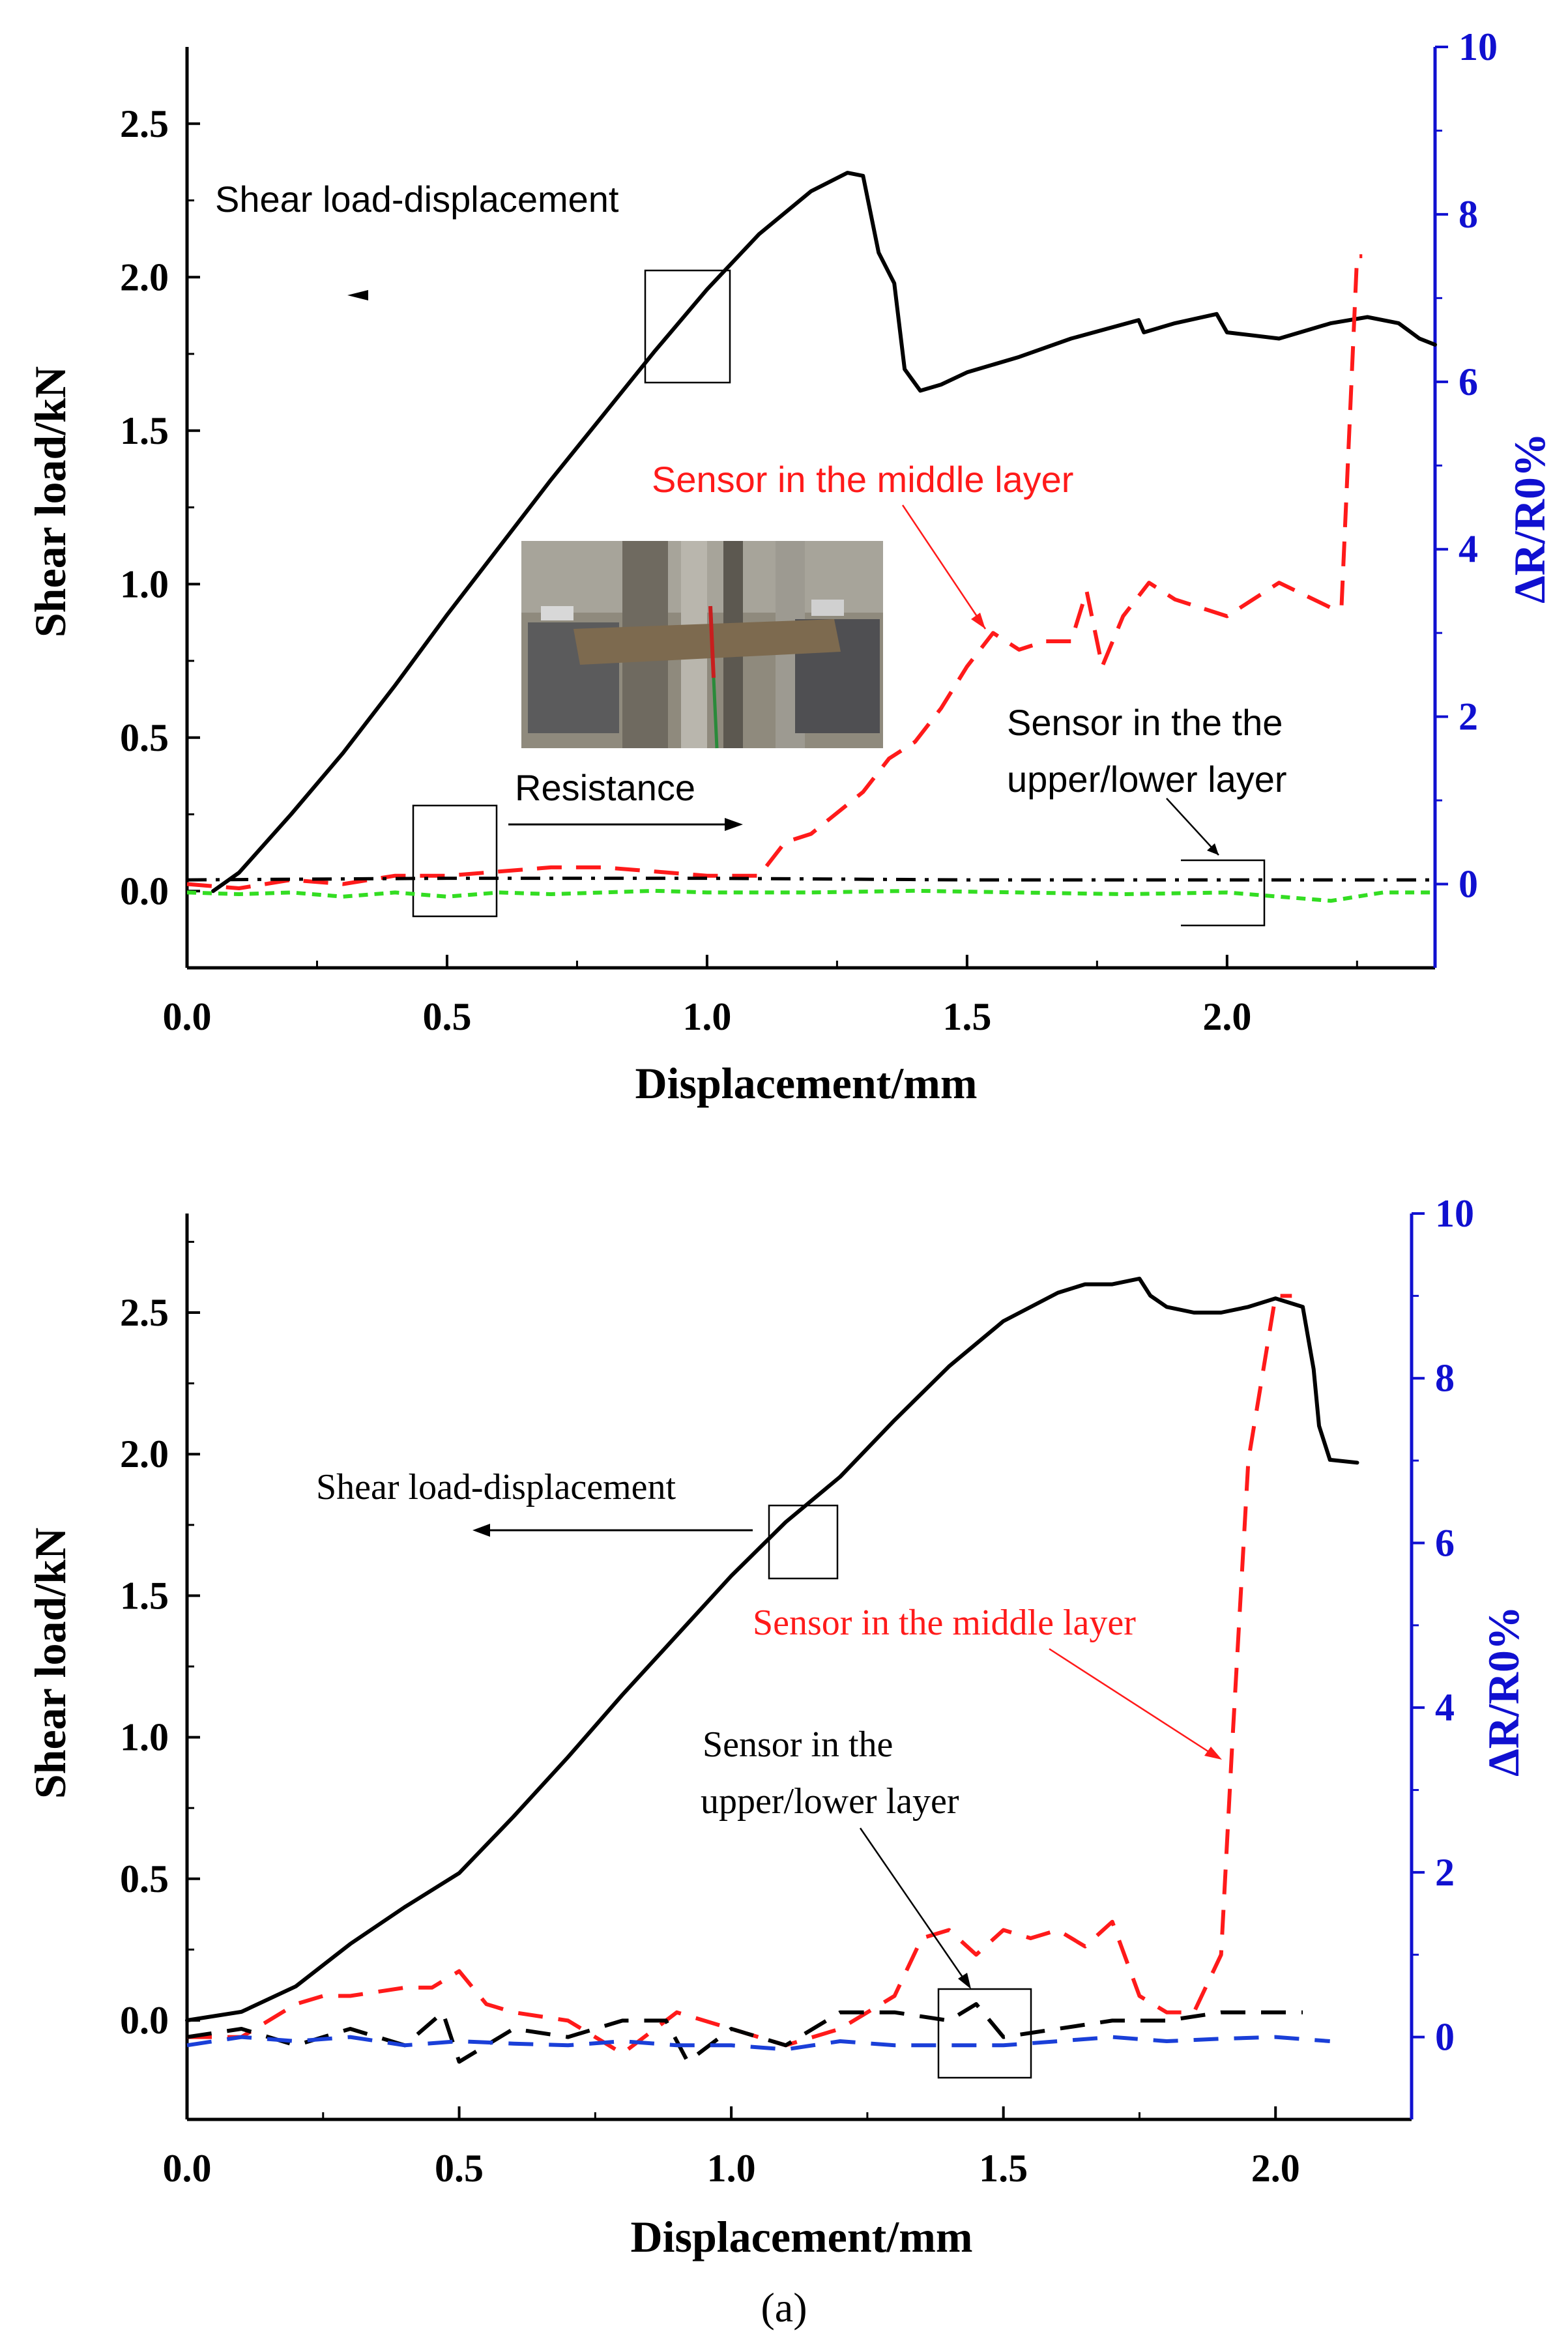 The width and height of the screenshot is (1568, 2341). I want to click on top-outer-layer-sensor-curve, so click(810, 879).